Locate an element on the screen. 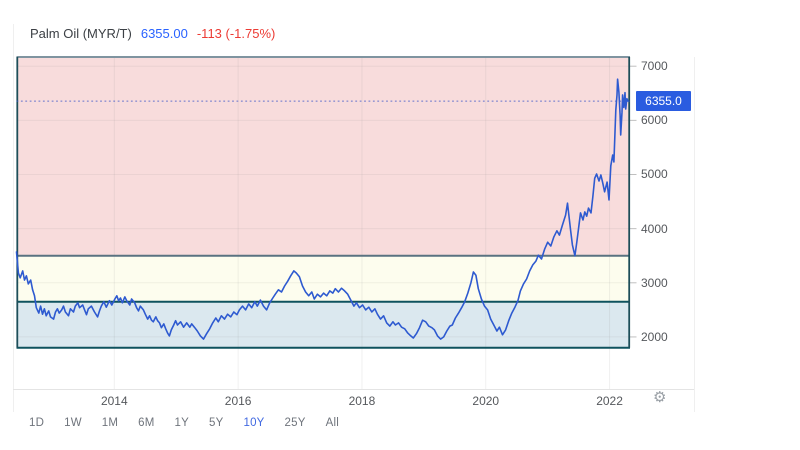 The width and height of the screenshot is (800, 450). x-axis-label: 2014 is located at coordinates (114, 401).